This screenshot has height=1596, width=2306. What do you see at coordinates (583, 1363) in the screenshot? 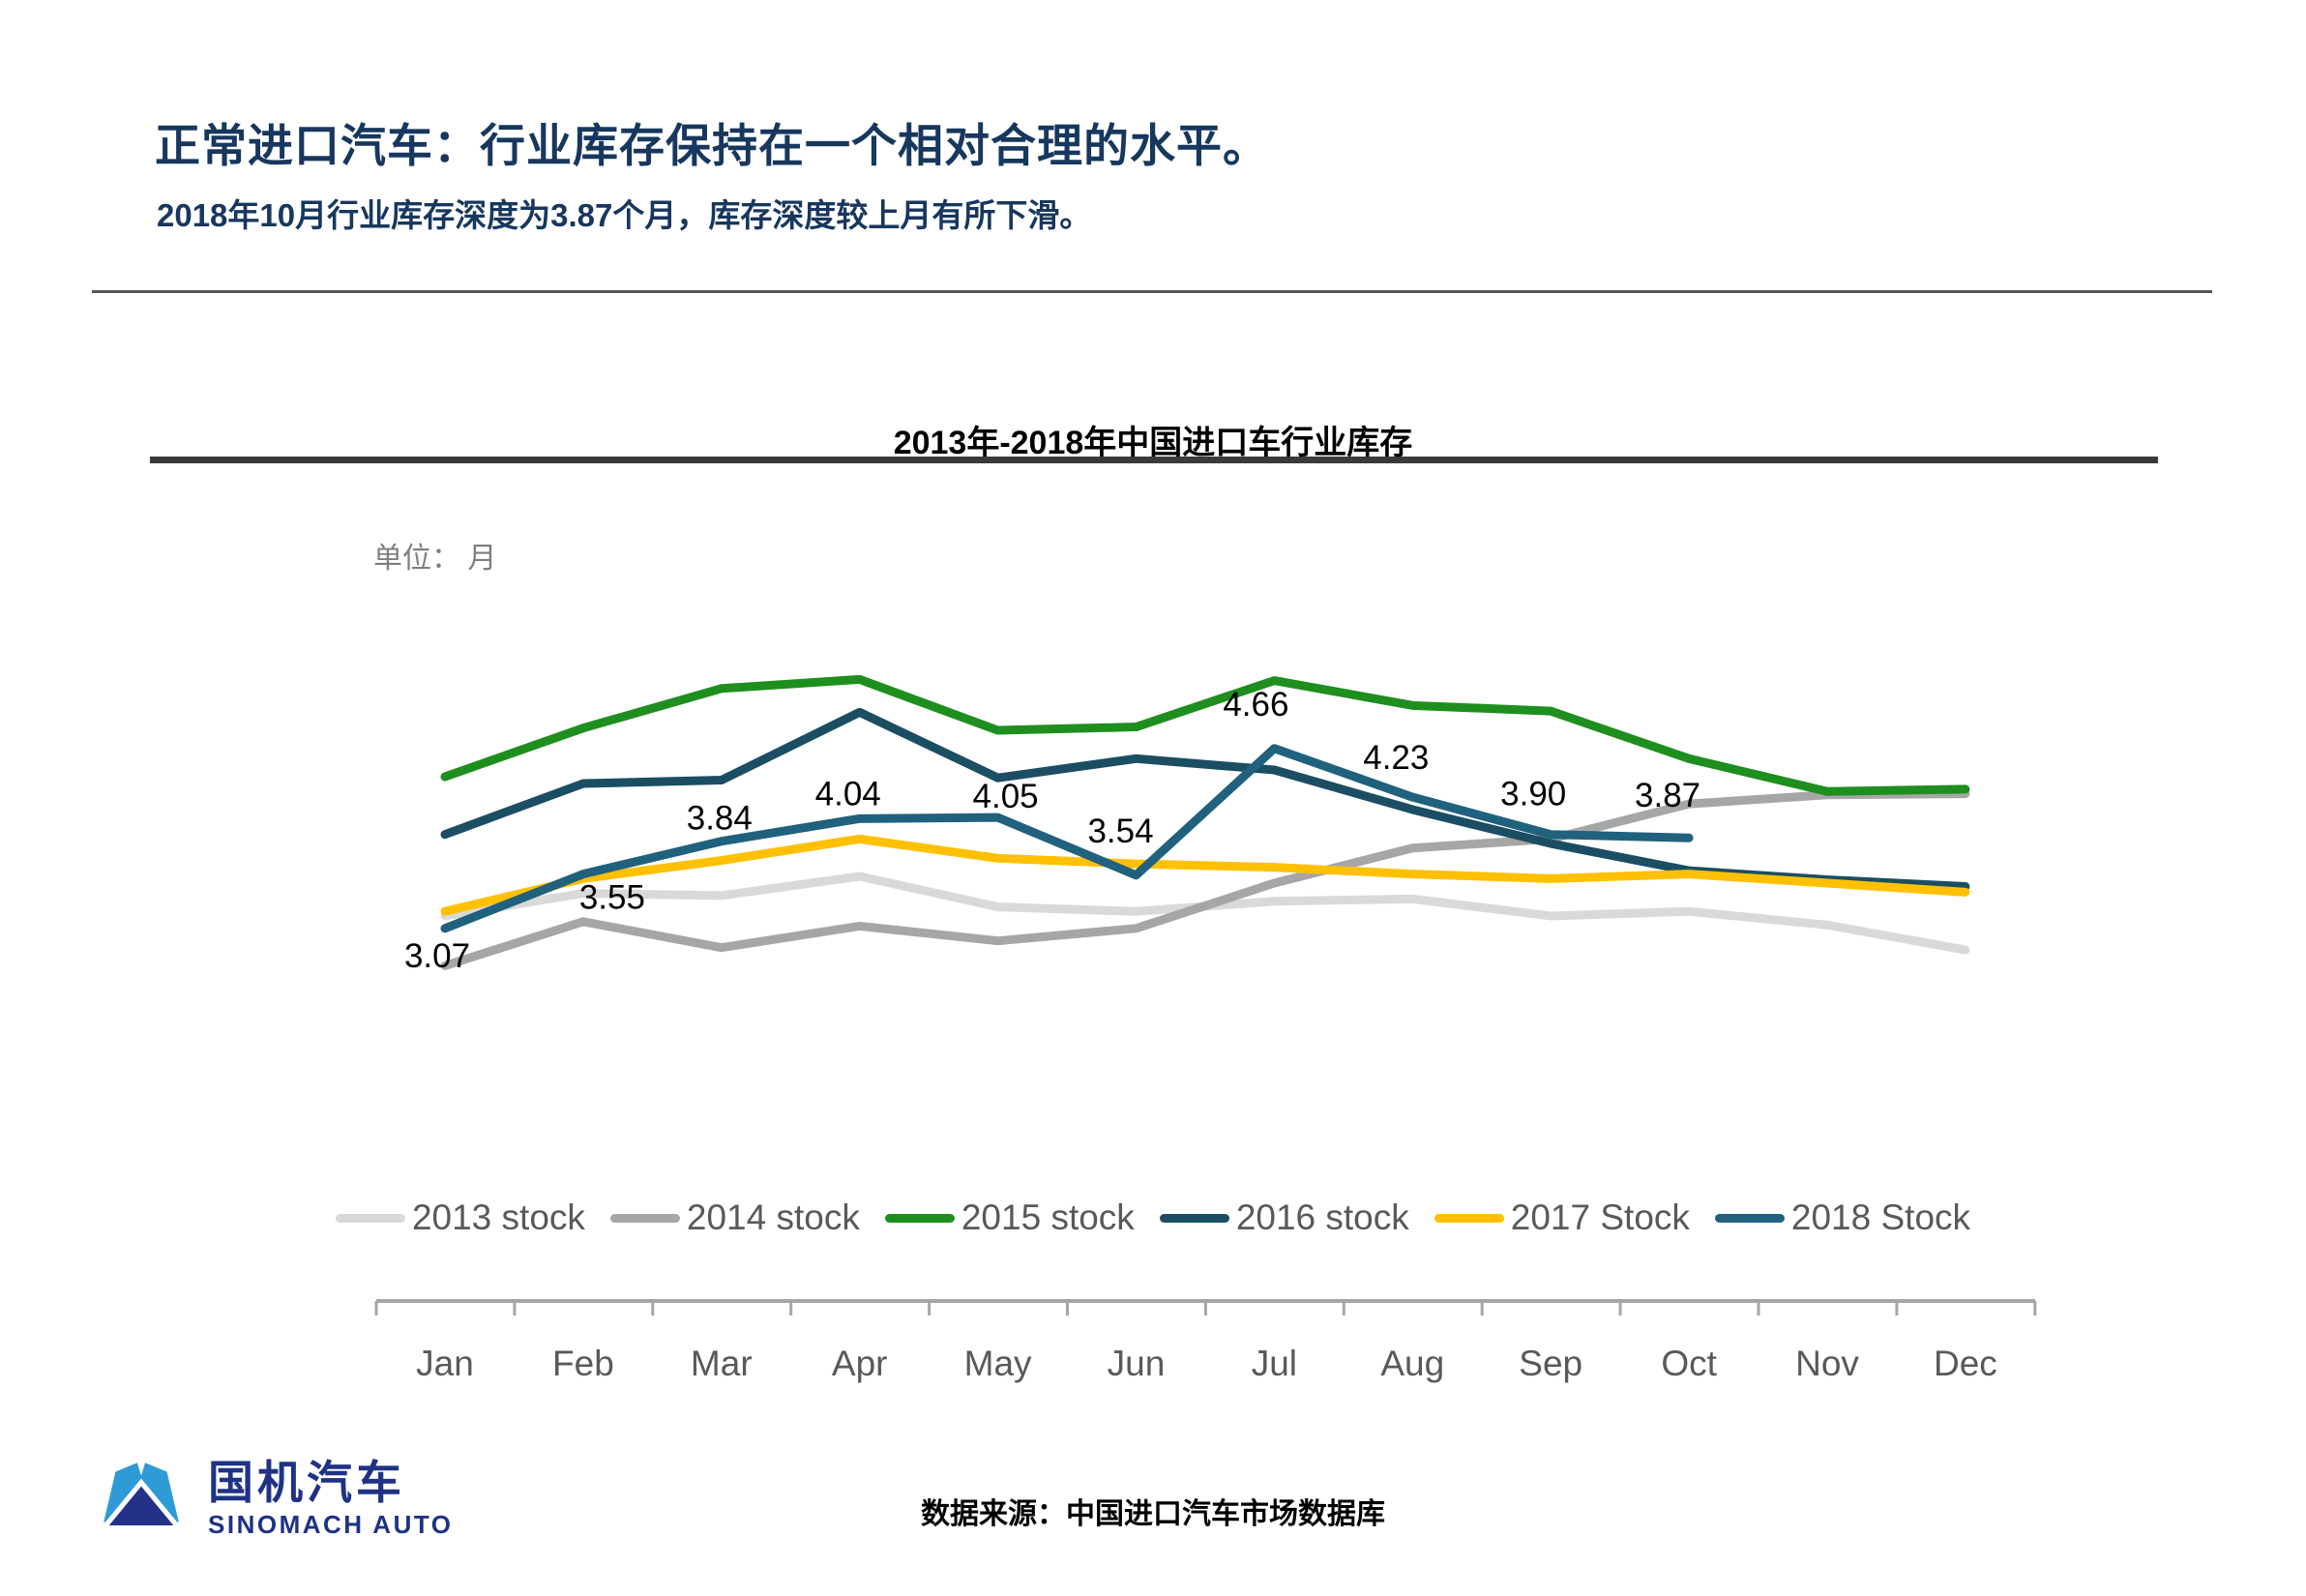
I see `month-label: Feb` at bounding box center [583, 1363].